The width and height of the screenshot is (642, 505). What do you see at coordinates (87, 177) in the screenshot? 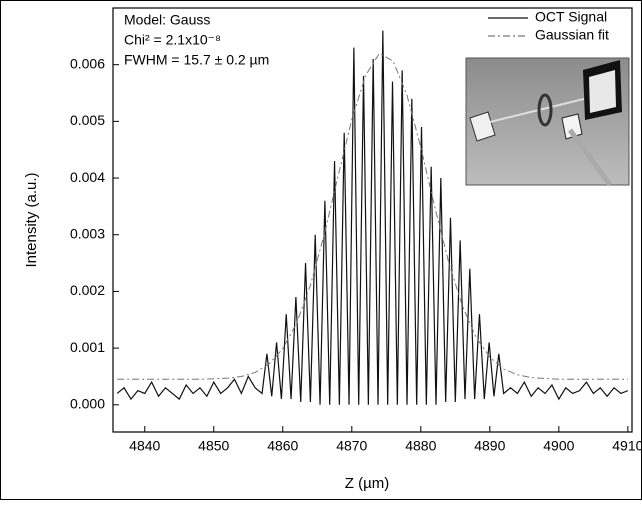
I see `y-tick-label: 0.004` at bounding box center [87, 177].